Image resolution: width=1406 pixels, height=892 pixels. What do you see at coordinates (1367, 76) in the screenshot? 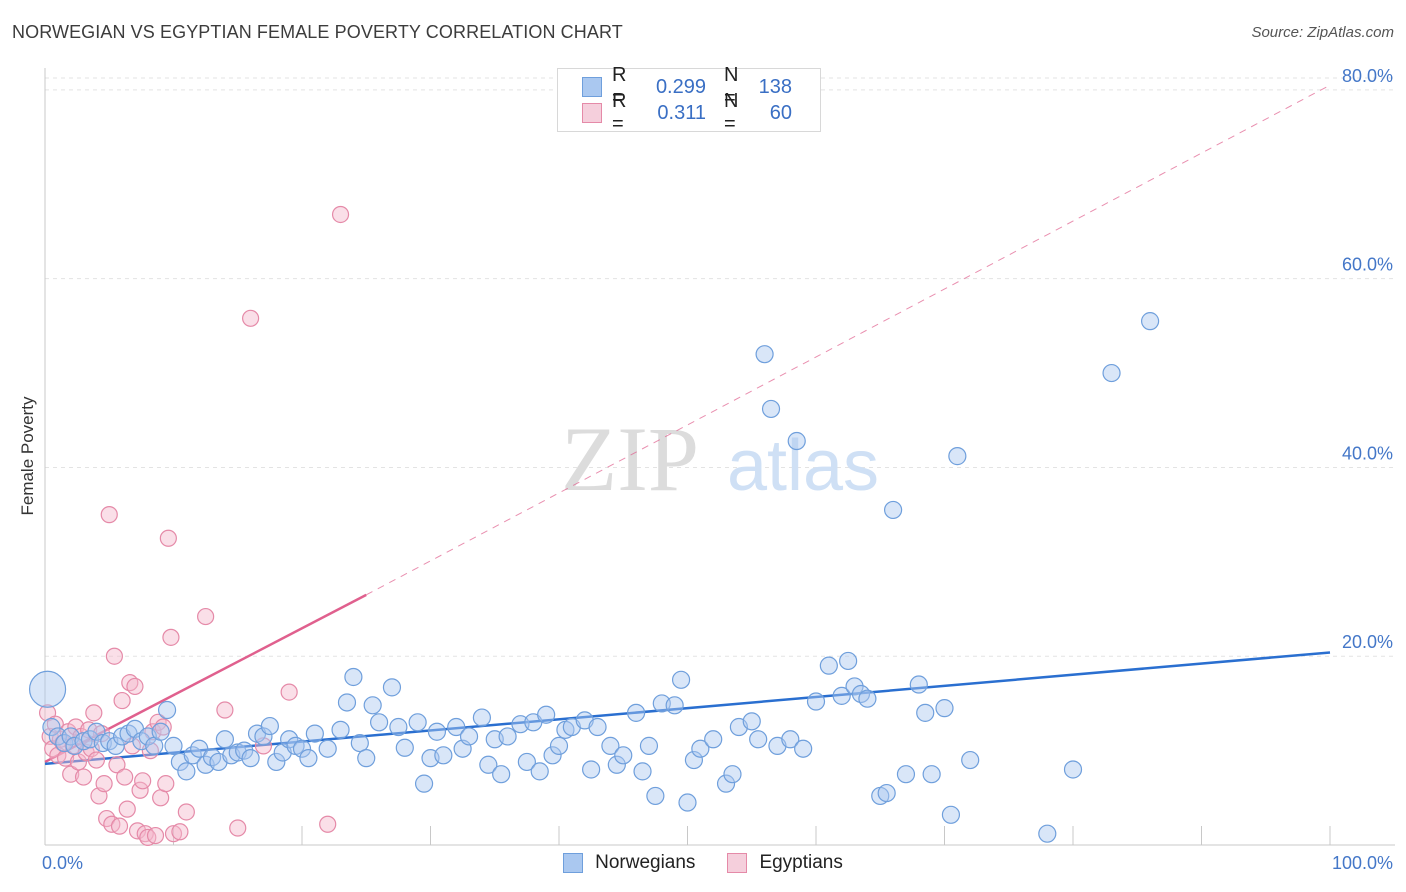
I see `y-tick-label: 80.0%` at bounding box center [1367, 76].